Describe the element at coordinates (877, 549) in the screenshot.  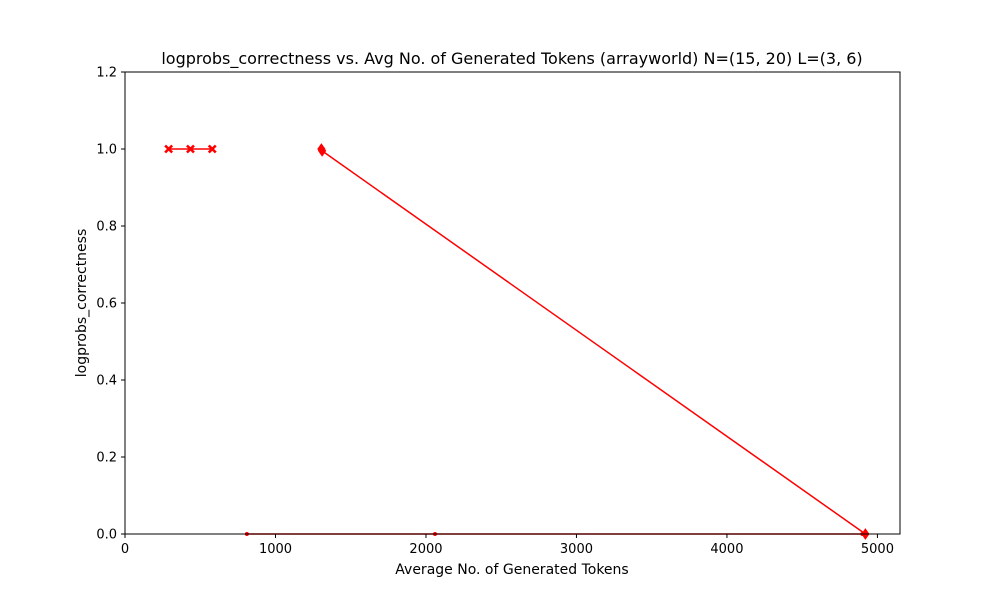
I see `x-tick-label-5000: 5000` at that location.